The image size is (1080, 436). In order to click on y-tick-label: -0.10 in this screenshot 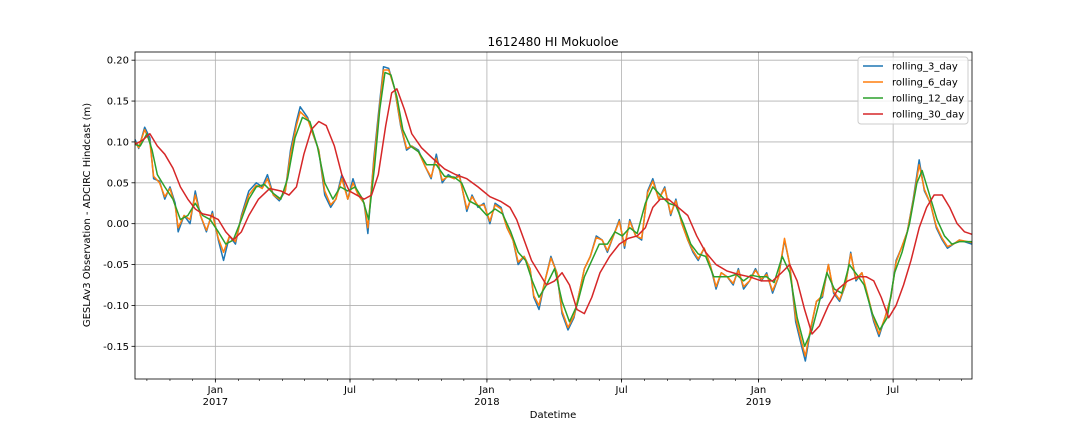, I will do `click(116, 306)`.